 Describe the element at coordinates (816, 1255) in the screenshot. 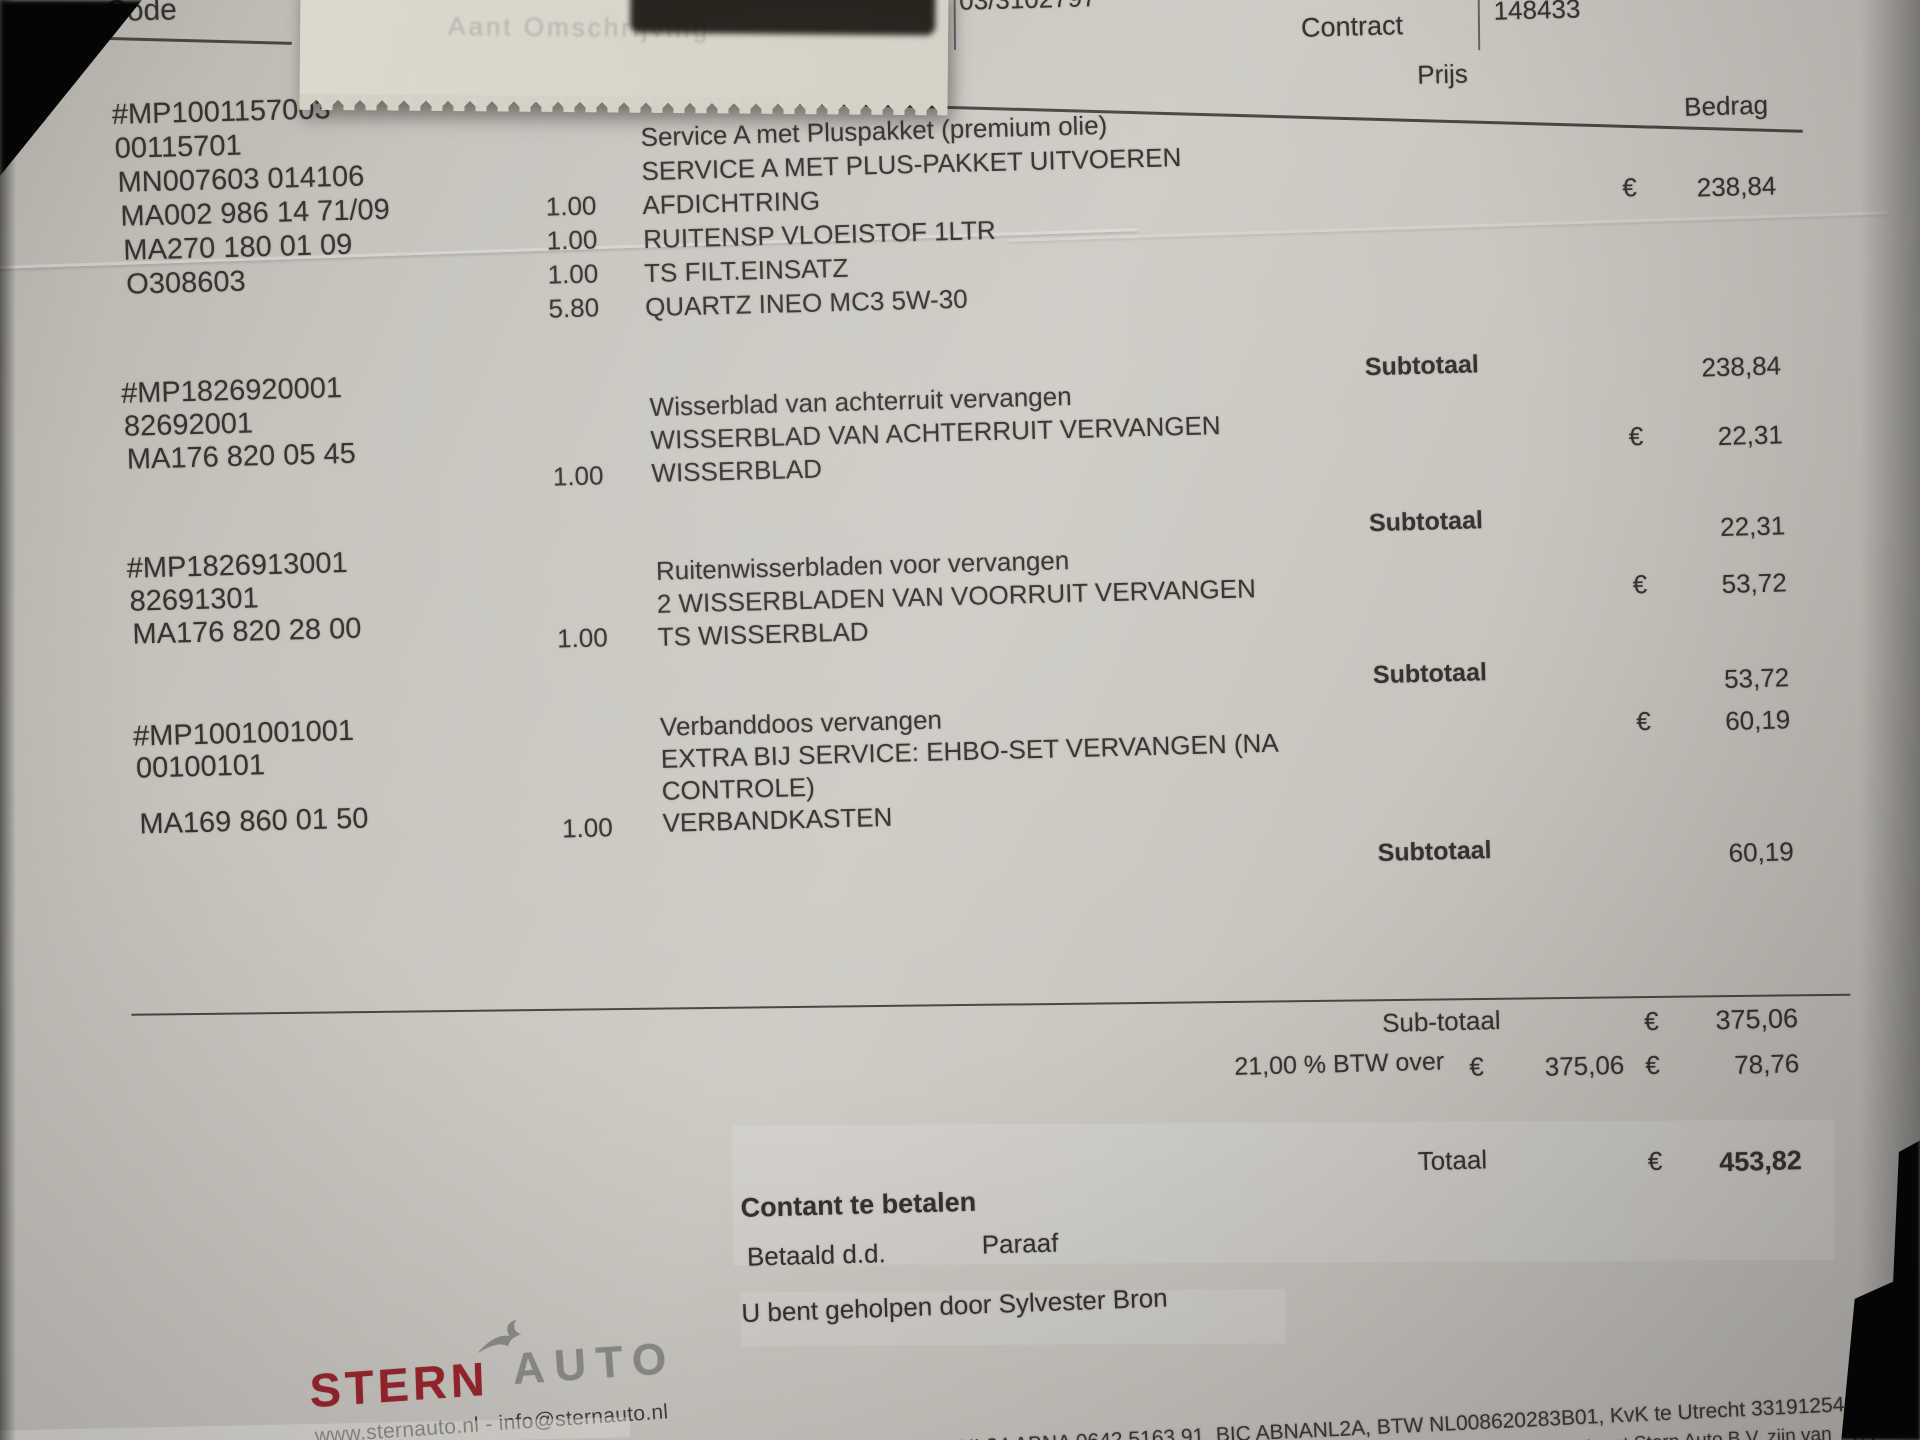

I see `paid-date-label: Betaald d.d.` at that location.